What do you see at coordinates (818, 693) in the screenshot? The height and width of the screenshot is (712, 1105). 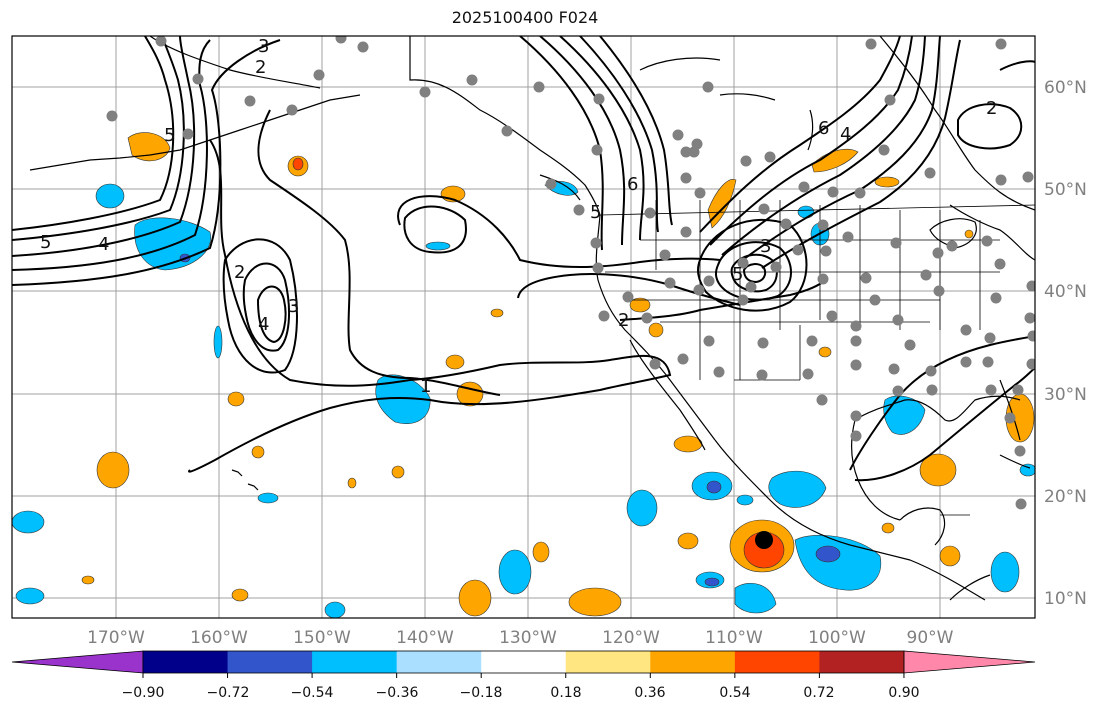 I see `colorbar-tick-label: 0.72` at bounding box center [818, 693].